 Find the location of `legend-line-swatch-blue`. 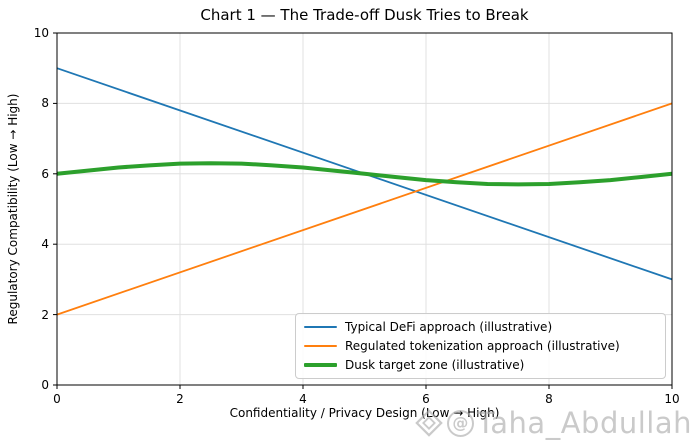

legend-line-swatch-blue is located at coordinates (320, 327).